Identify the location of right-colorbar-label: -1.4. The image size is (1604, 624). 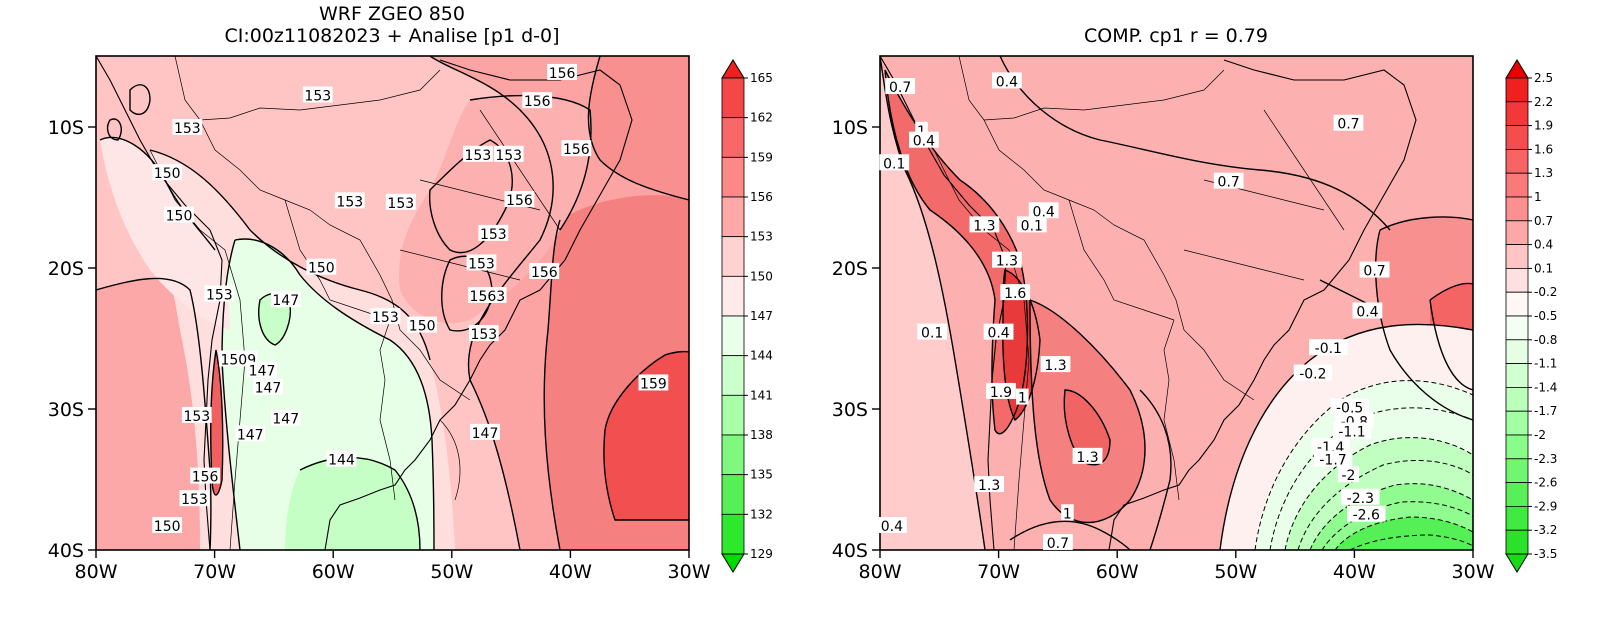
(1545, 387).